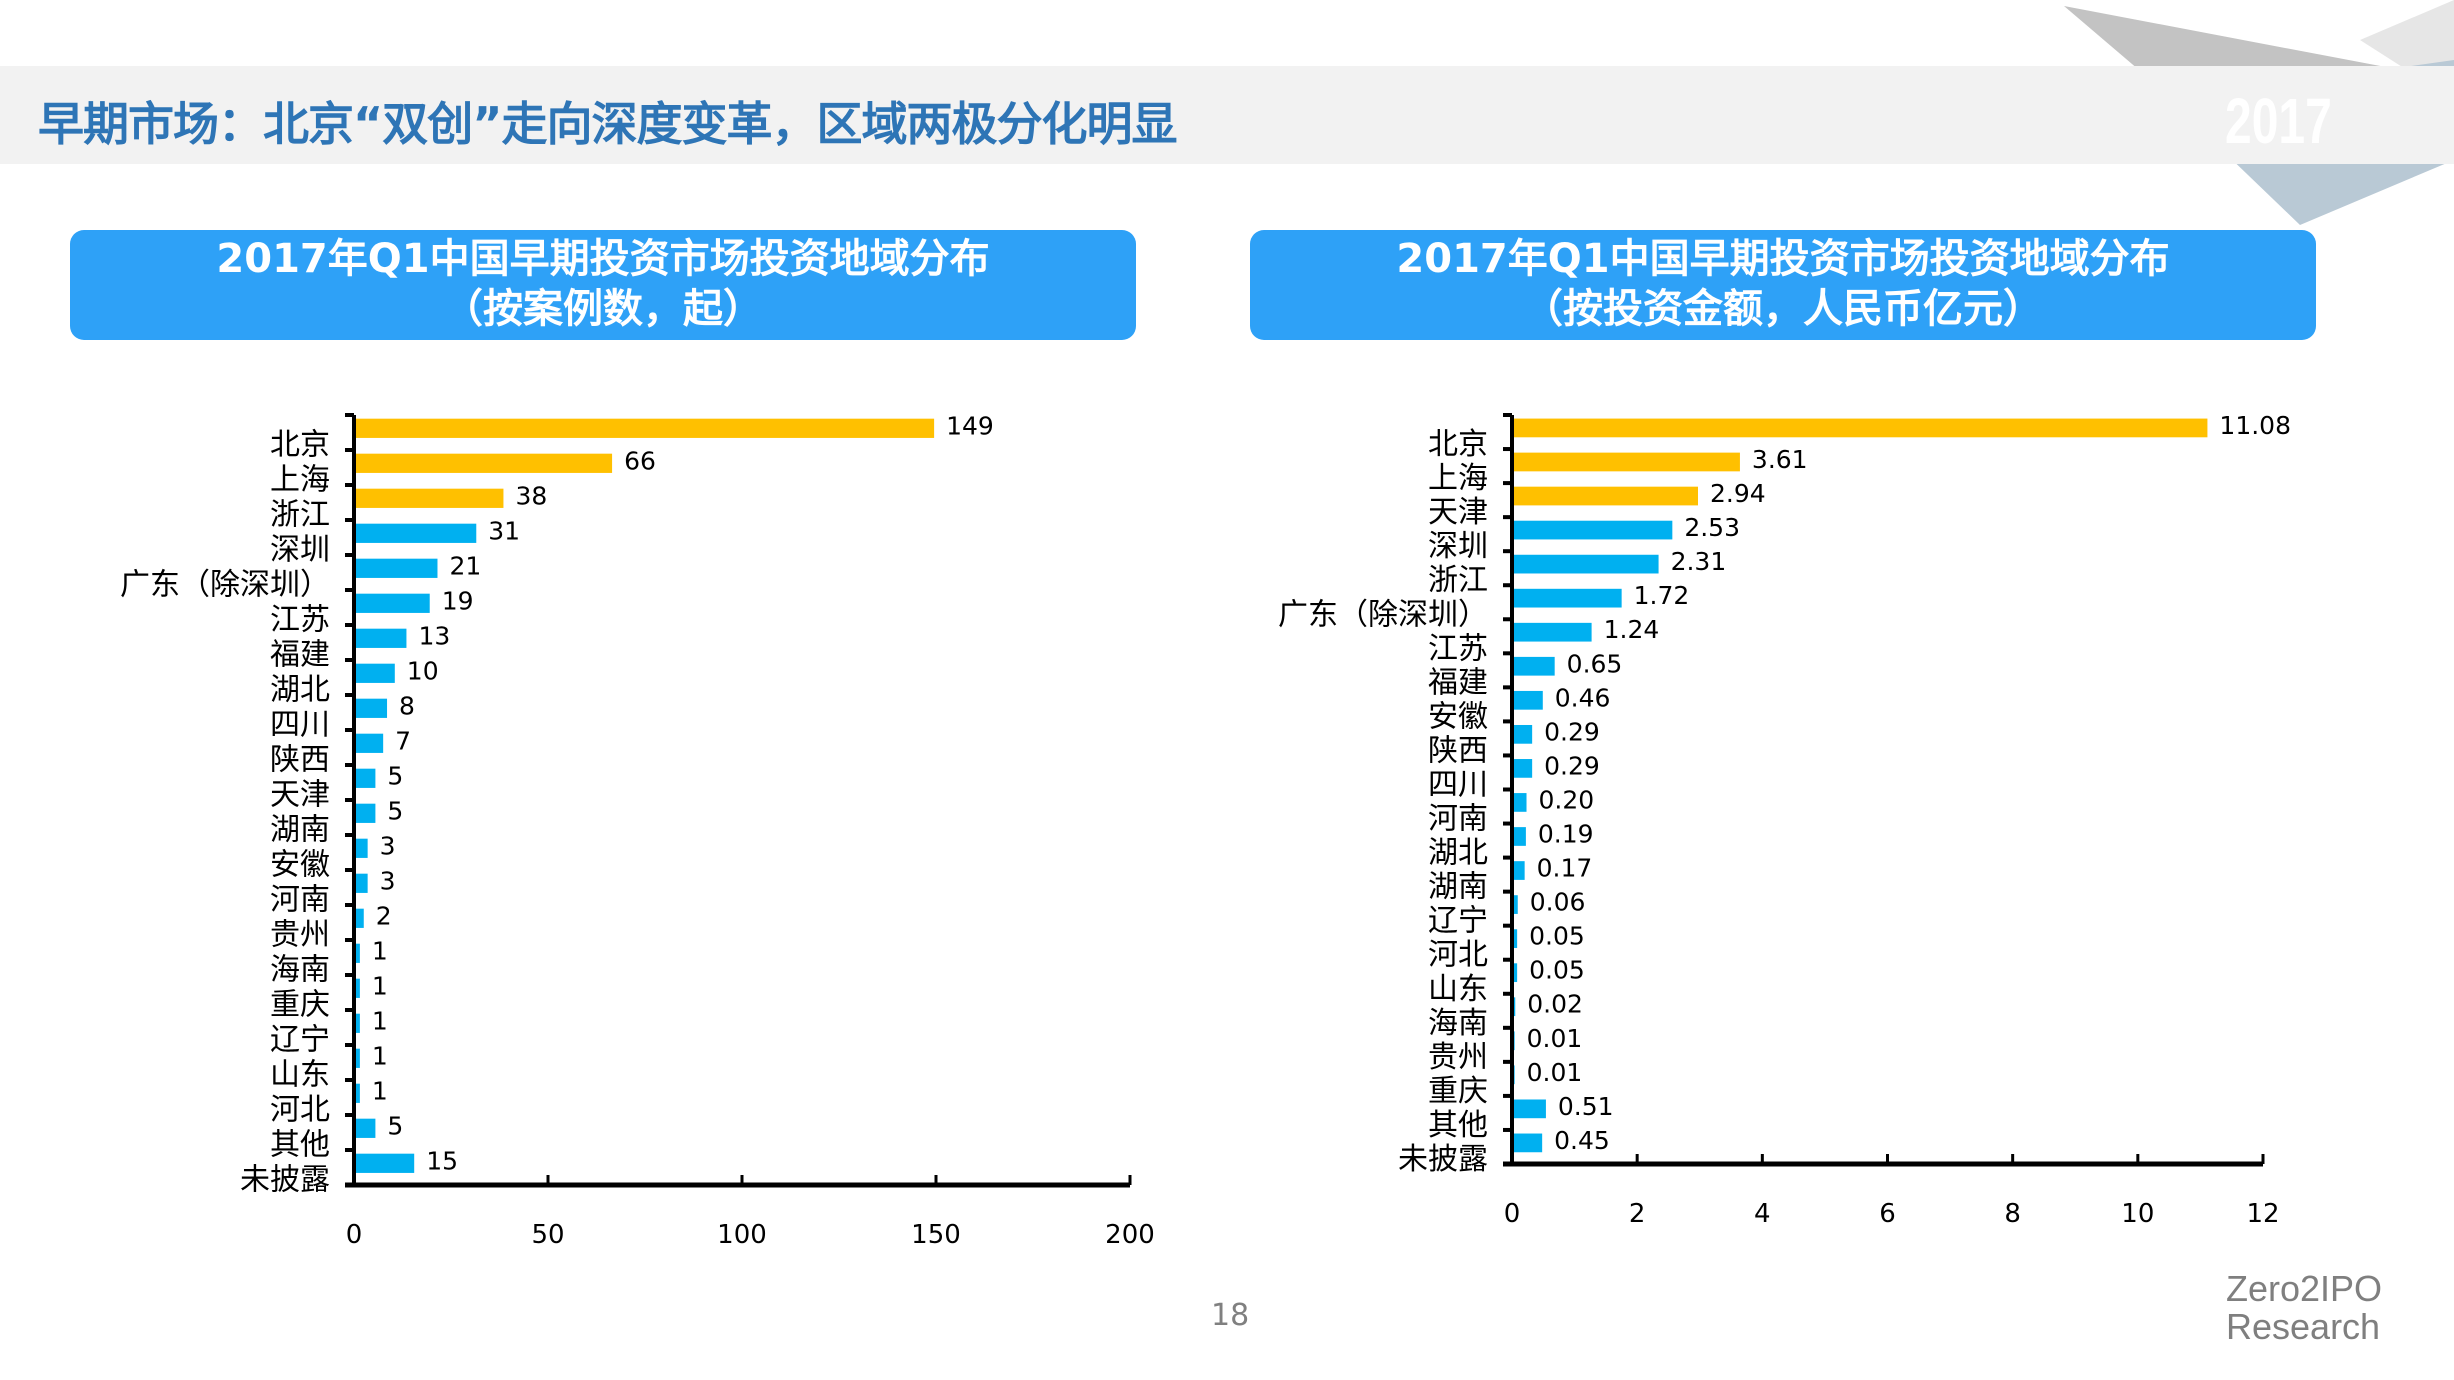 This screenshot has width=2454, height=1380. Describe the element at coordinates (547, 1235) in the screenshot. I see `x-tick-label: 50` at that location.